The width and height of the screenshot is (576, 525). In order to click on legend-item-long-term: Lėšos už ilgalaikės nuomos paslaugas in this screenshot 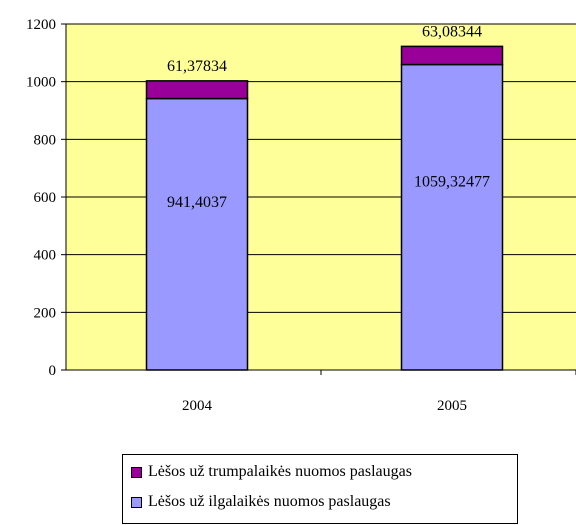, I will do `click(261, 502)`.